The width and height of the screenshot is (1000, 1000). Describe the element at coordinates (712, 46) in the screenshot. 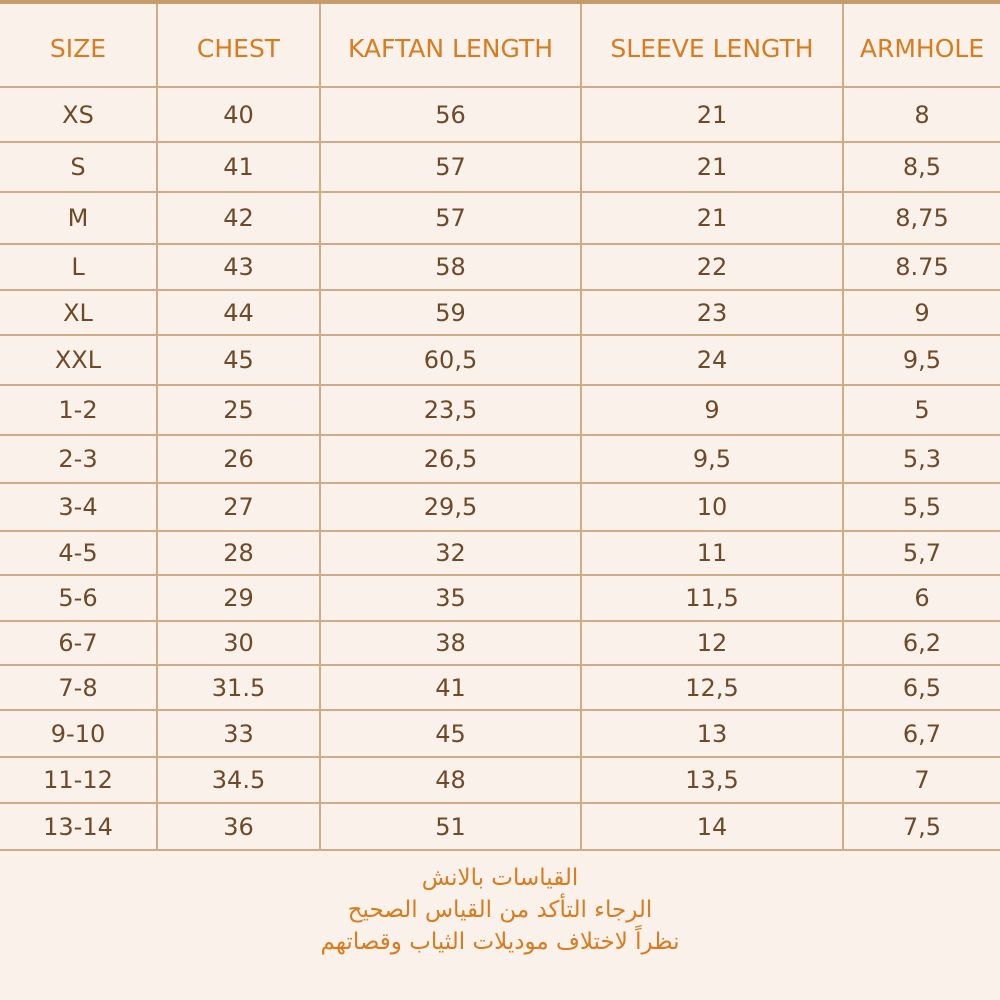

I see `column-header: SLEEVE LENGTH` at that location.